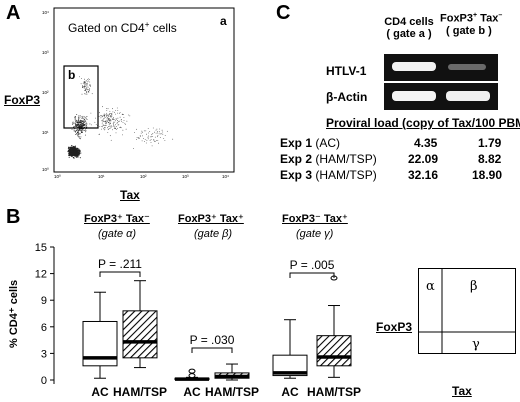 The image size is (520, 402). I want to click on band-htlv-lane1, so click(414, 66).